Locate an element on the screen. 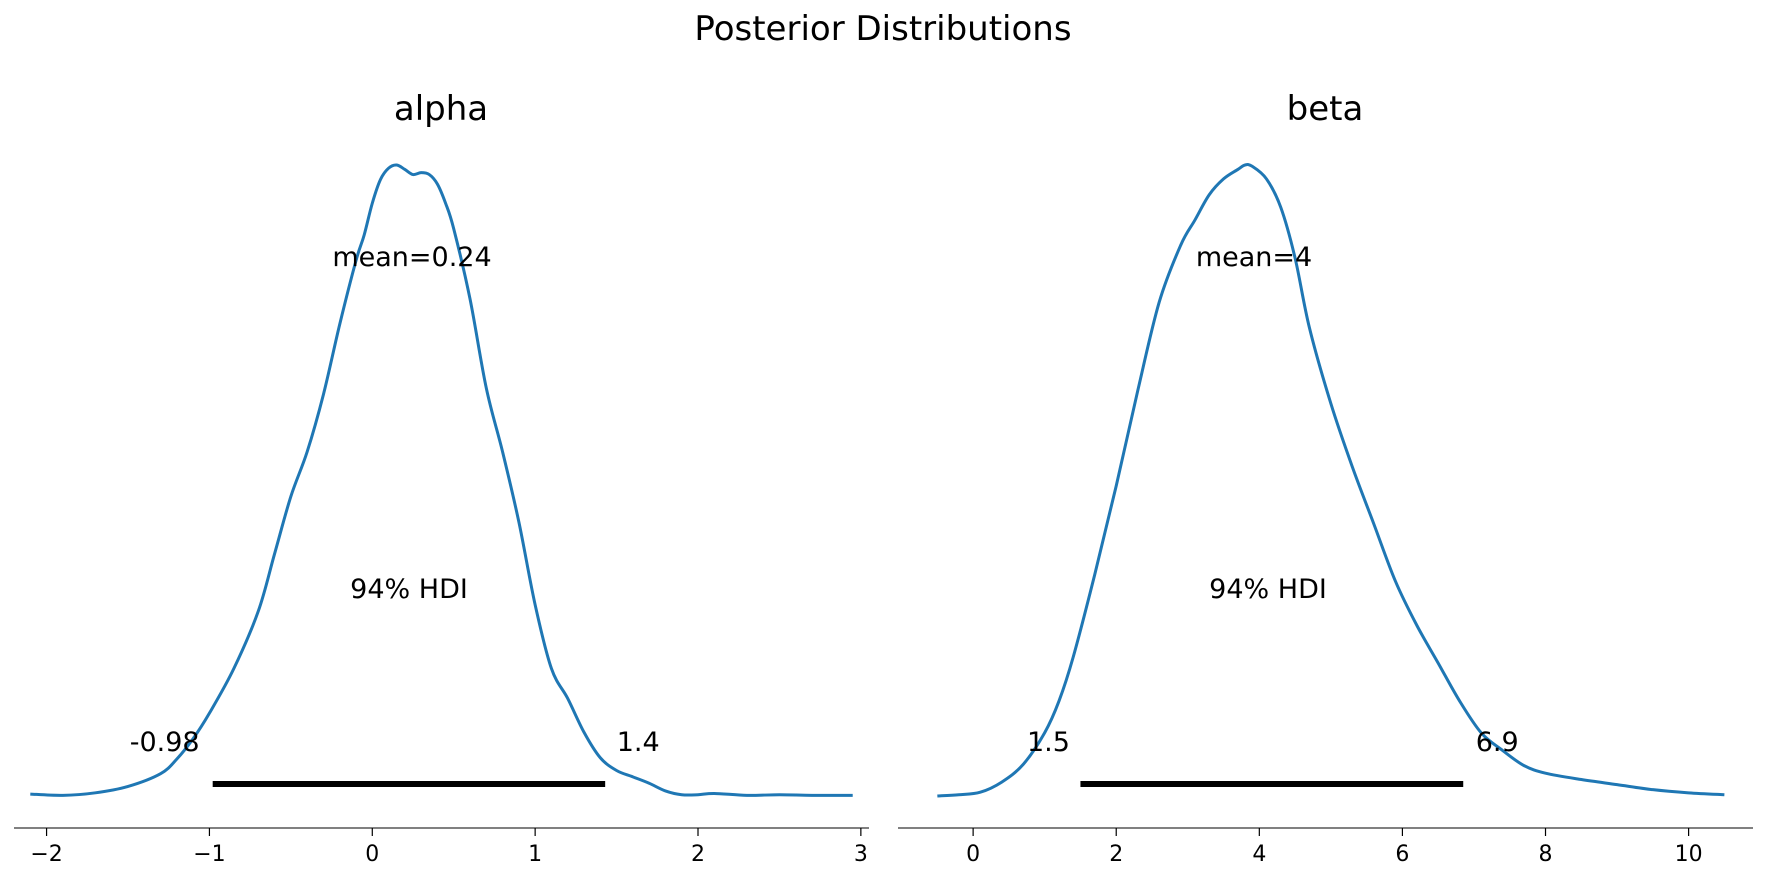  beta-x-tick-label: 4 is located at coordinates (1259, 854).